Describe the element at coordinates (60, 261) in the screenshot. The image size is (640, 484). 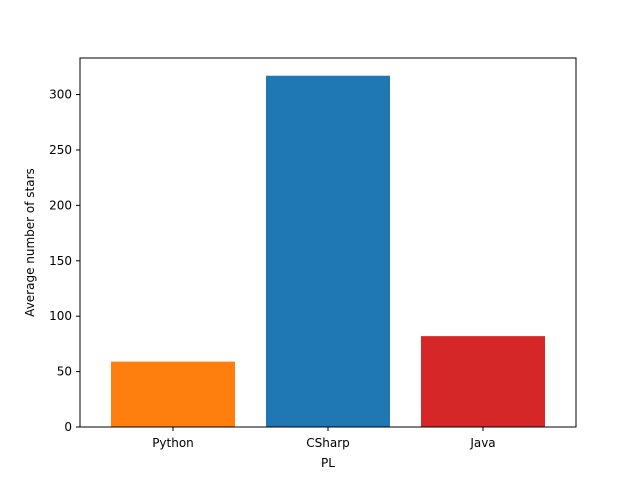
I see `y-tick-label: 150` at that location.